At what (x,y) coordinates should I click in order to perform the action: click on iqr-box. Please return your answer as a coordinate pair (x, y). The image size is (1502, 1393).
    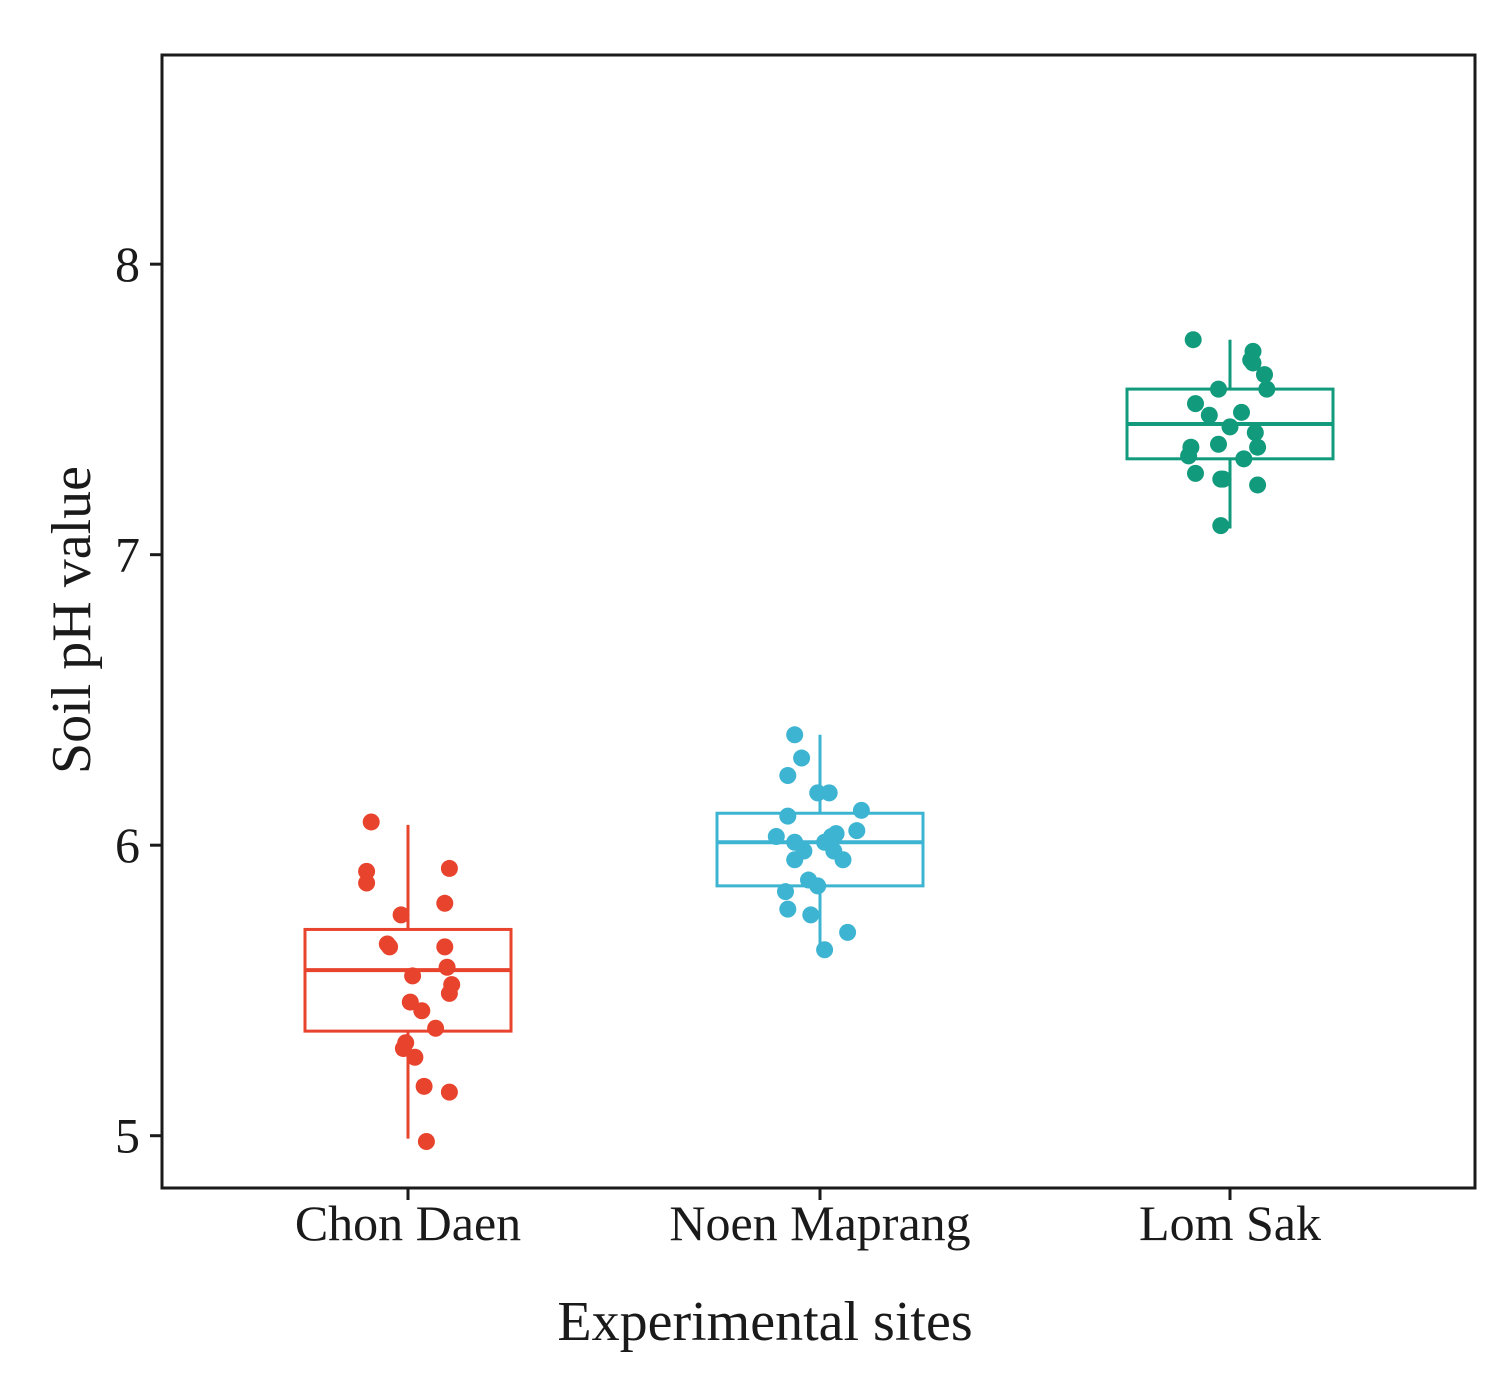
    Looking at the image, I should click on (408, 980).